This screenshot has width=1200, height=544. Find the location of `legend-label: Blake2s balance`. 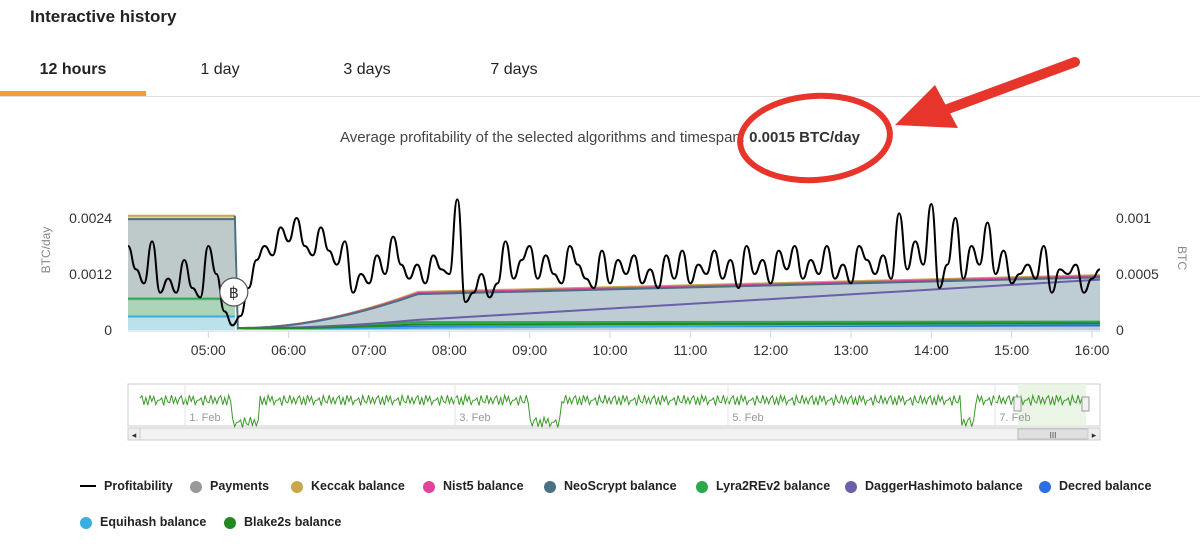

legend-label: Blake2s balance is located at coordinates (293, 522).